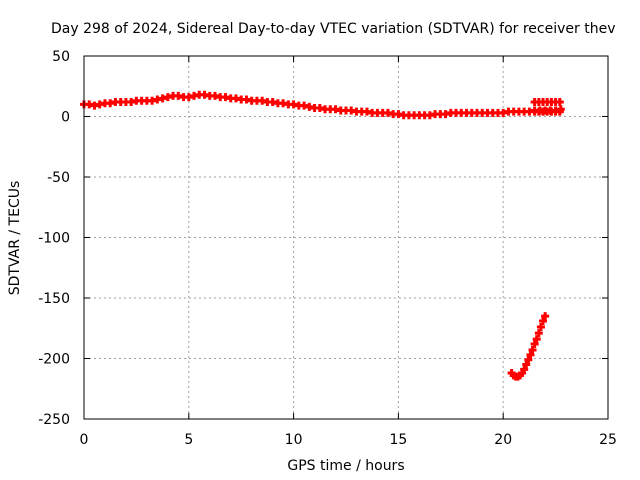 The image size is (640, 480). What do you see at coordinates (84, 440) in the screenshot?
I see `x-tick-label: 0` at bounding box center [84, 440].